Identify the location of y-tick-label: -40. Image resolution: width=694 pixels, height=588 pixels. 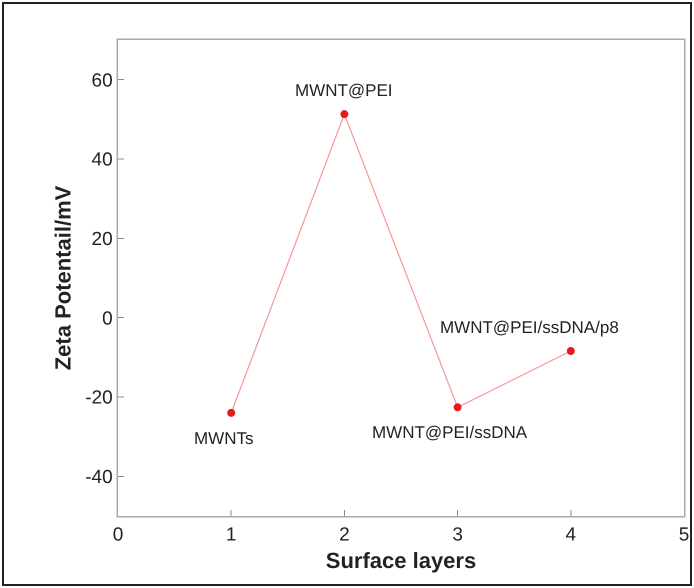
(99, 477).